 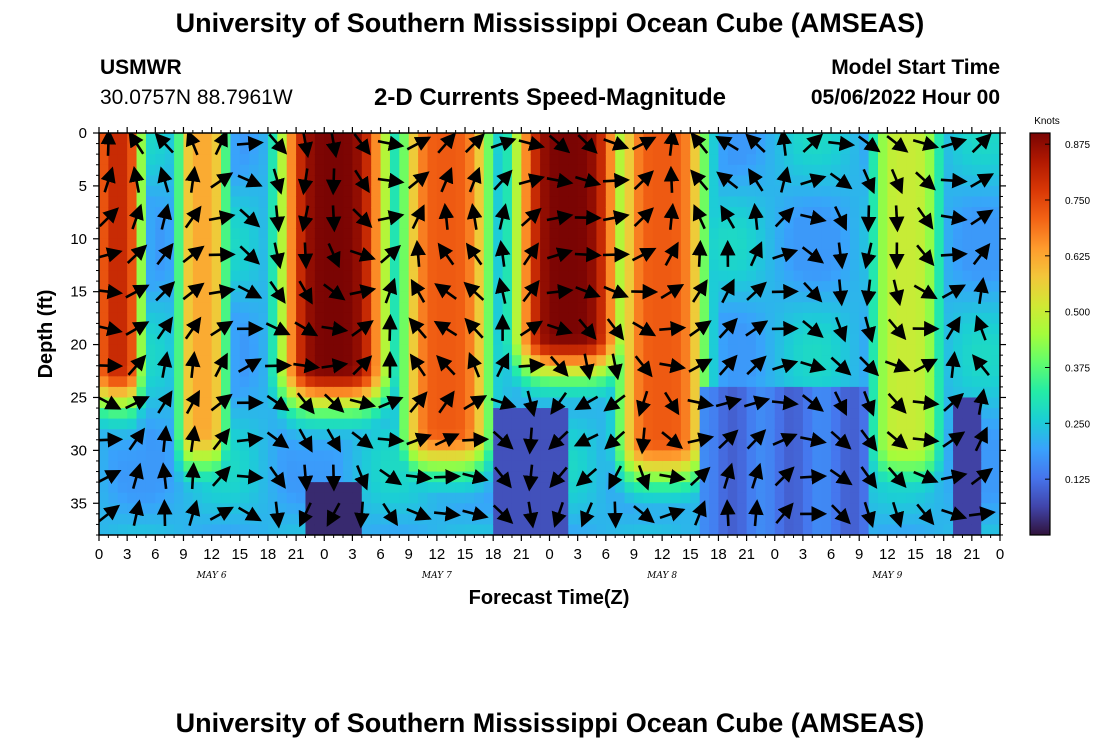 I want to click on x-tick-label: 3, so click(x=577, y=554).